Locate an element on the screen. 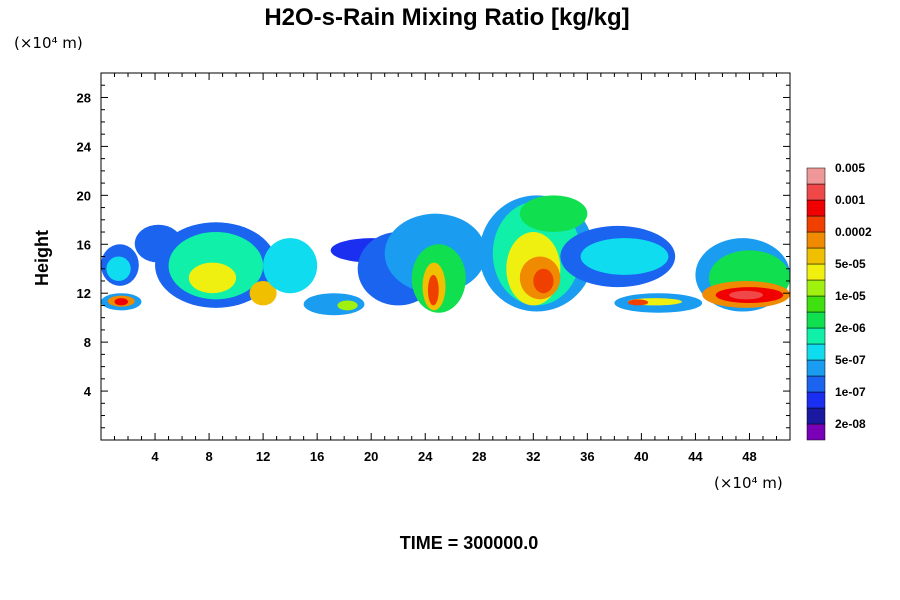 Image resolution: width=900 pixels, height=600 pixels. y-tick-label: 28 is located at coordinates (84, 97).